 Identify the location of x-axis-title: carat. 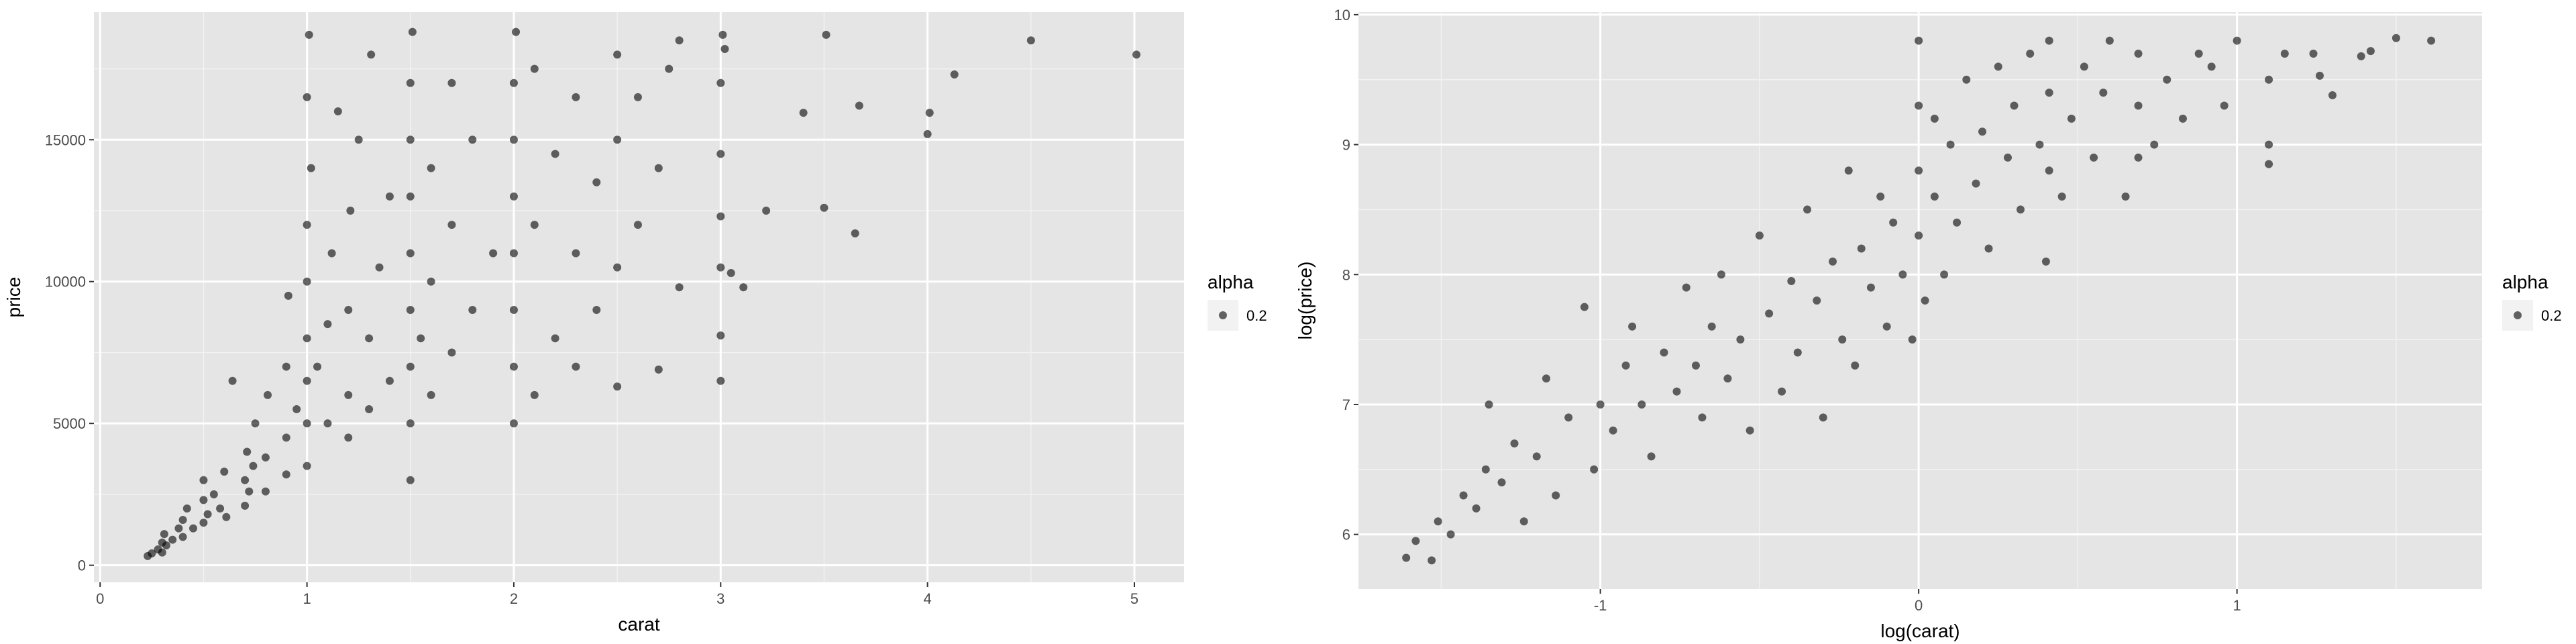
(638, 624).